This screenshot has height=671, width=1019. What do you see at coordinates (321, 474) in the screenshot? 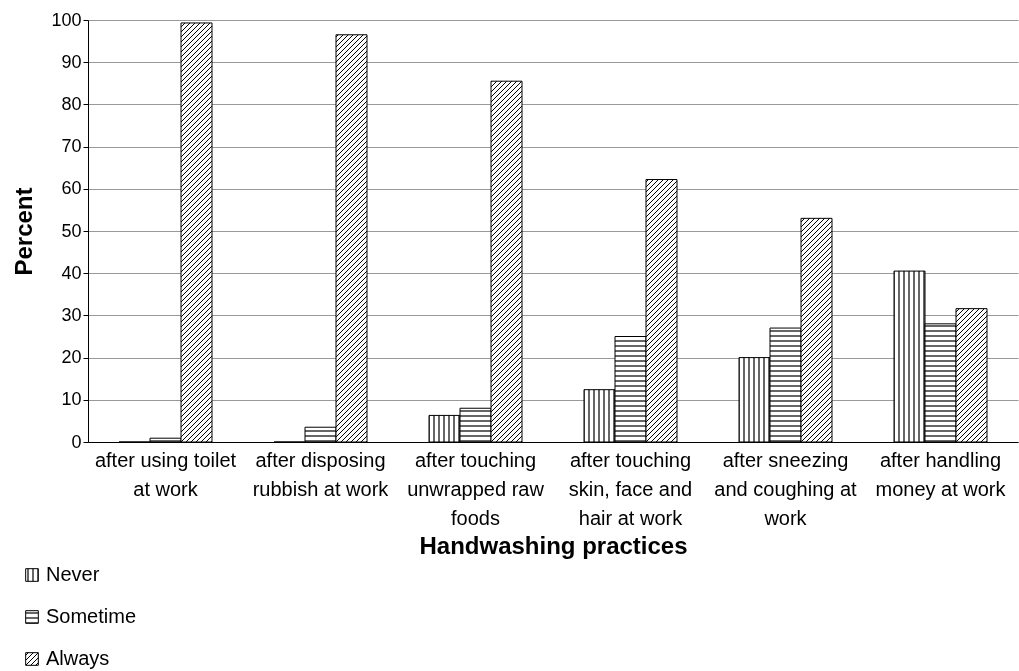
I see `x-tick-label: after disposing rubbish at work` at bounding box center [321, 474].